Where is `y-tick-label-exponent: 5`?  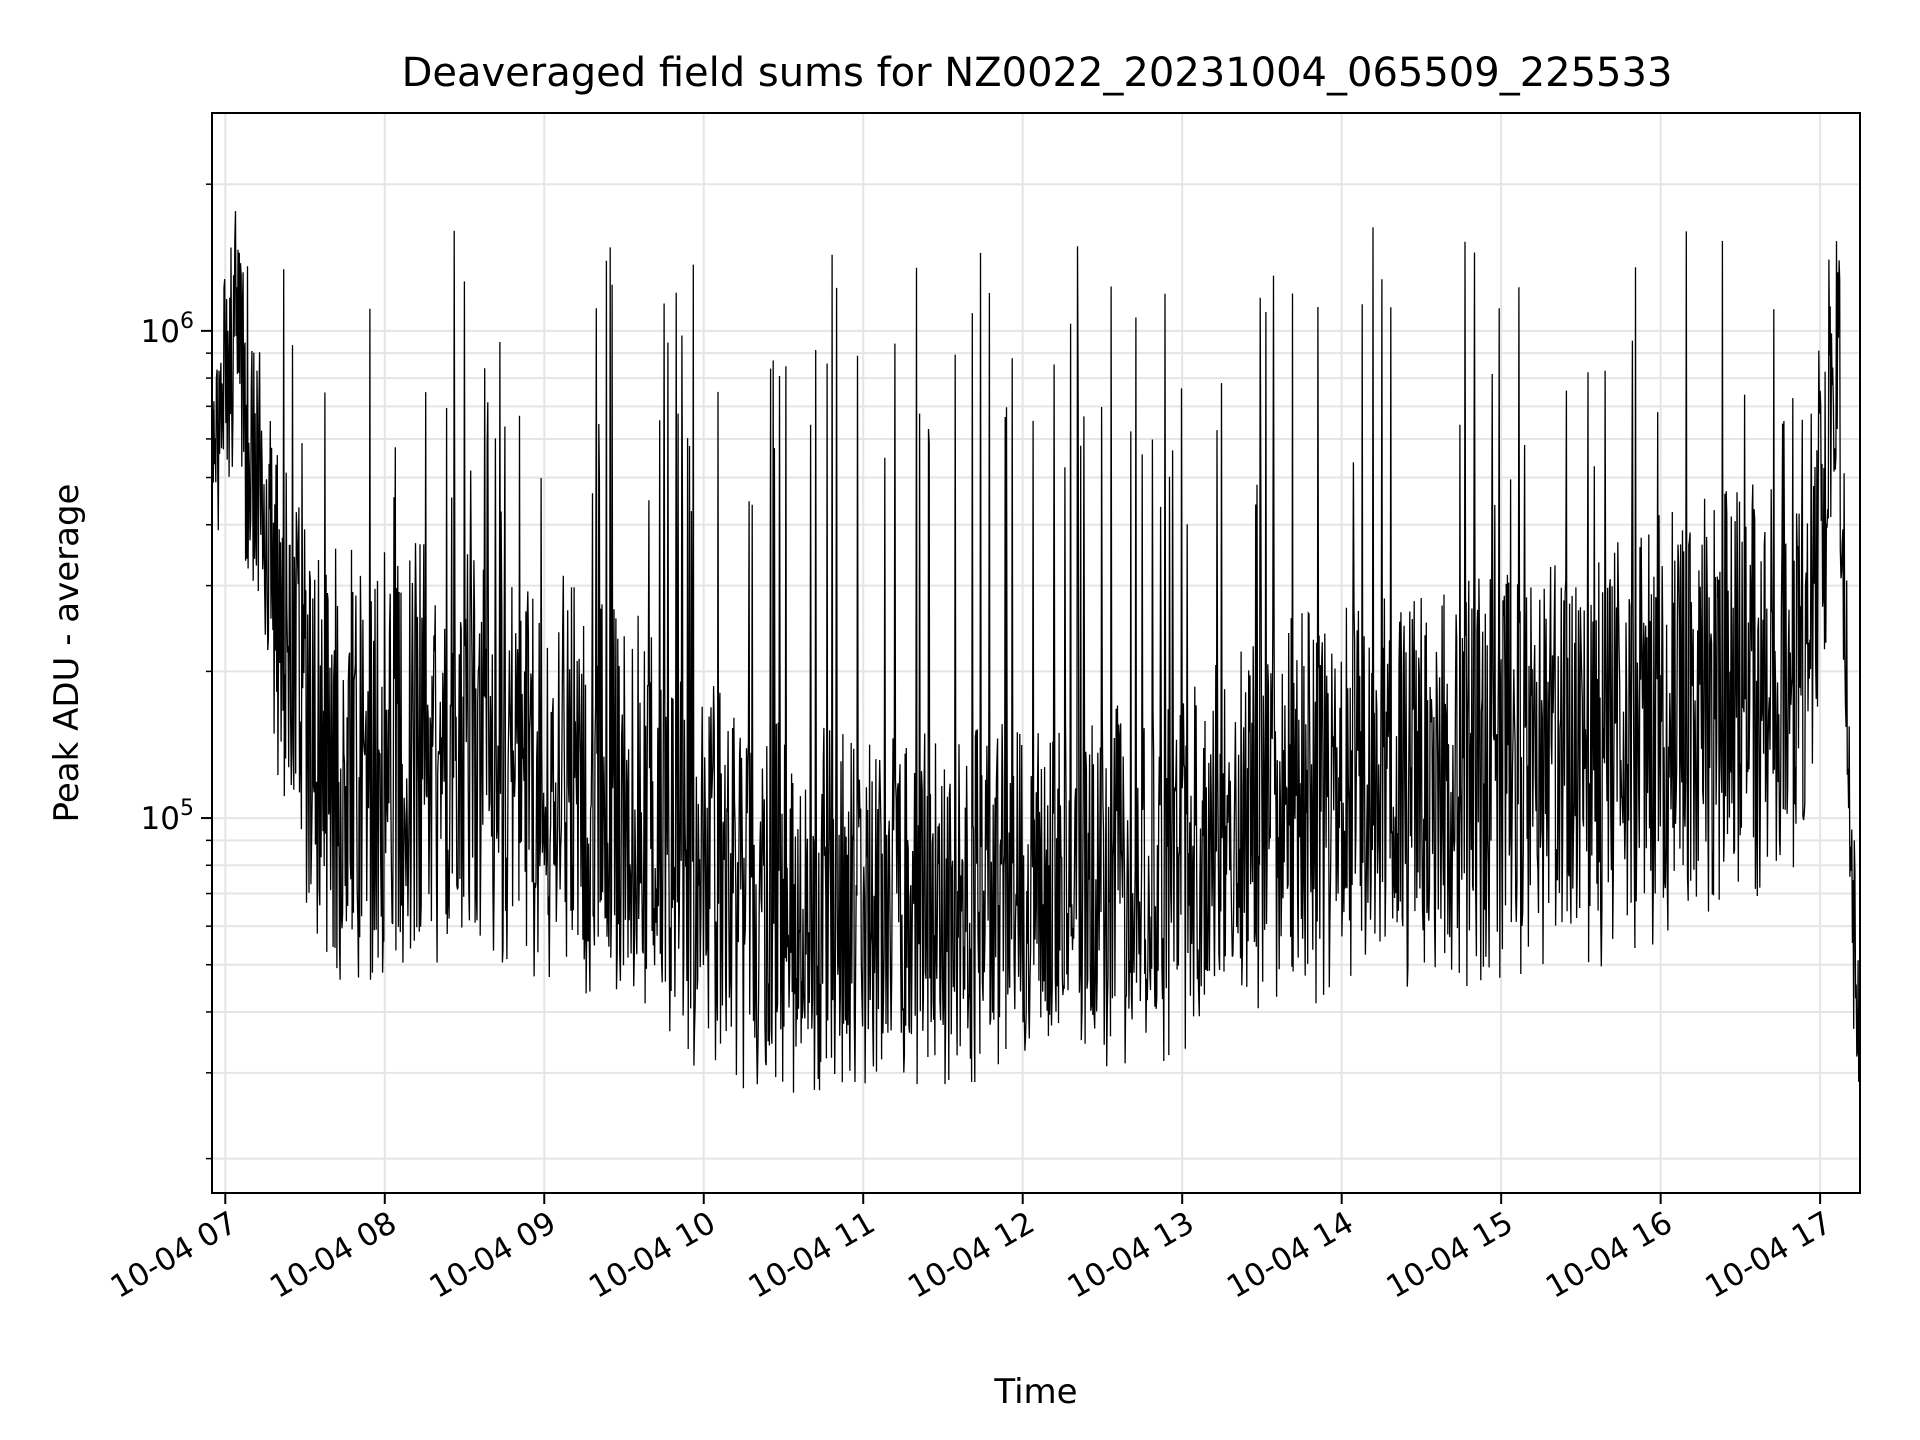
y-tick-label-exponent: 5 is located at coordinates (187, 808).